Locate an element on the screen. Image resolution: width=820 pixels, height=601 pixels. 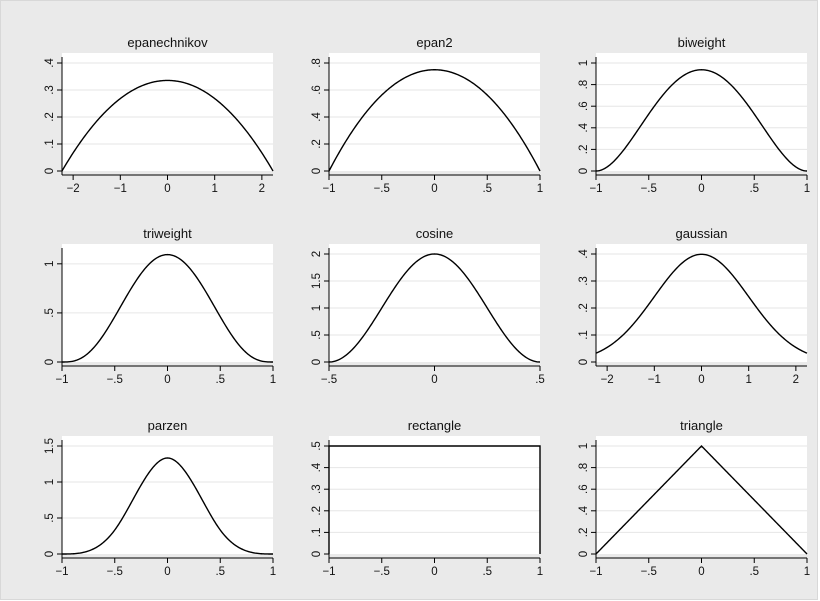
panel-triangle: 0 .2 .4 .6 .8 1 −1 −.5 0 .5 1 triangle is located at coordinates (694, 498).